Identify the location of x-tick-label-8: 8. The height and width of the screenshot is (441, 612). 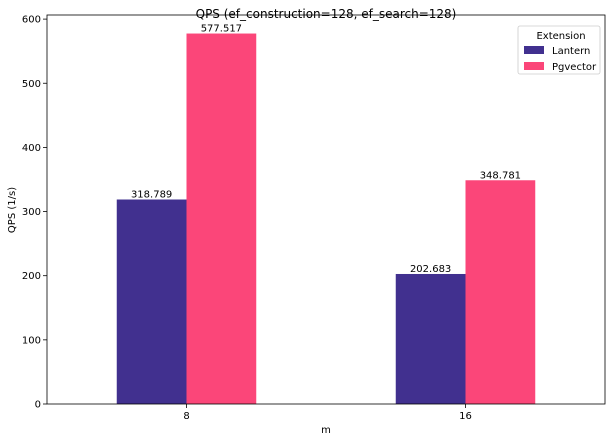
(186, 416).